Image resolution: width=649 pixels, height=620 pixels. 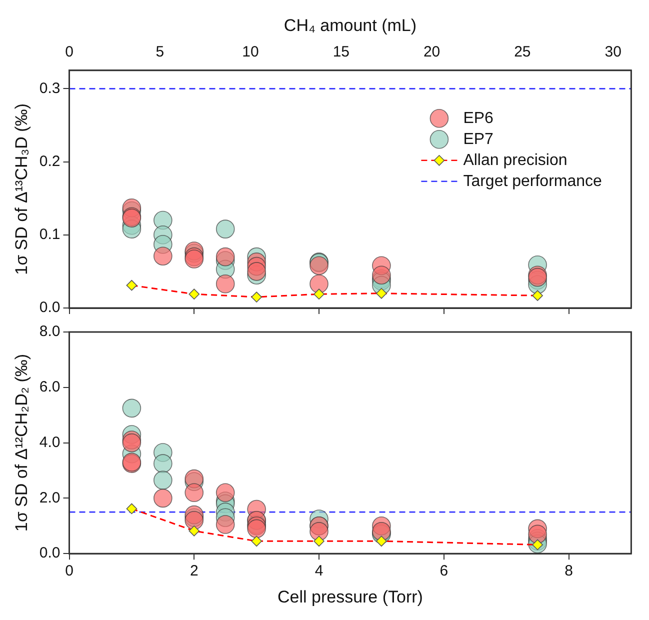 What do you see at coordinates (49, 387) in the screenshot?
I see `y-tick-label: 6.0` at bounding box center [49, 387].